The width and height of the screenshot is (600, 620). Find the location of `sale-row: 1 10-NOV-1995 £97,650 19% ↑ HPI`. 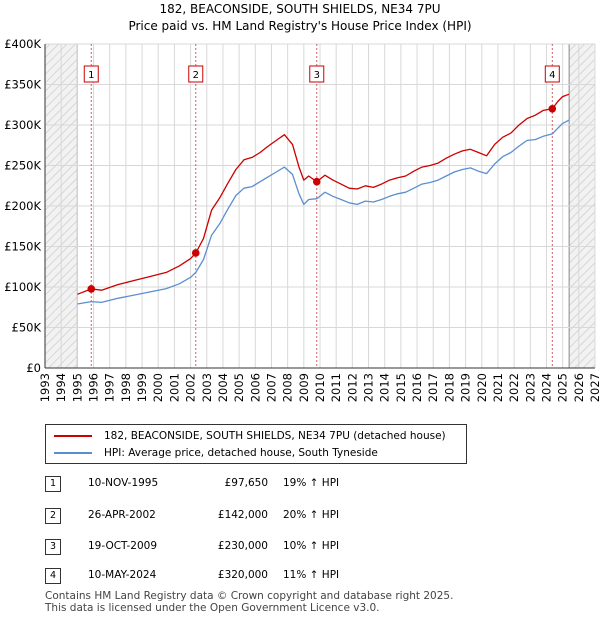

sale-row: 1 10-NOV-1995 £97,650 19% ↑ HPI is located at coordinates (300, 485).